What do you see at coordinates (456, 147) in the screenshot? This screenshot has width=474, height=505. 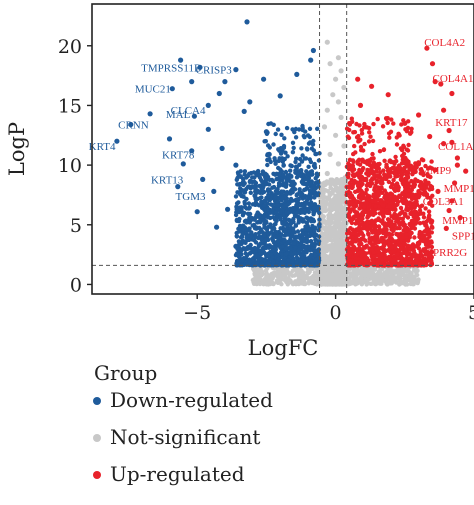 I see `gene-label: COL1A1` at bounding box center [456, 147].